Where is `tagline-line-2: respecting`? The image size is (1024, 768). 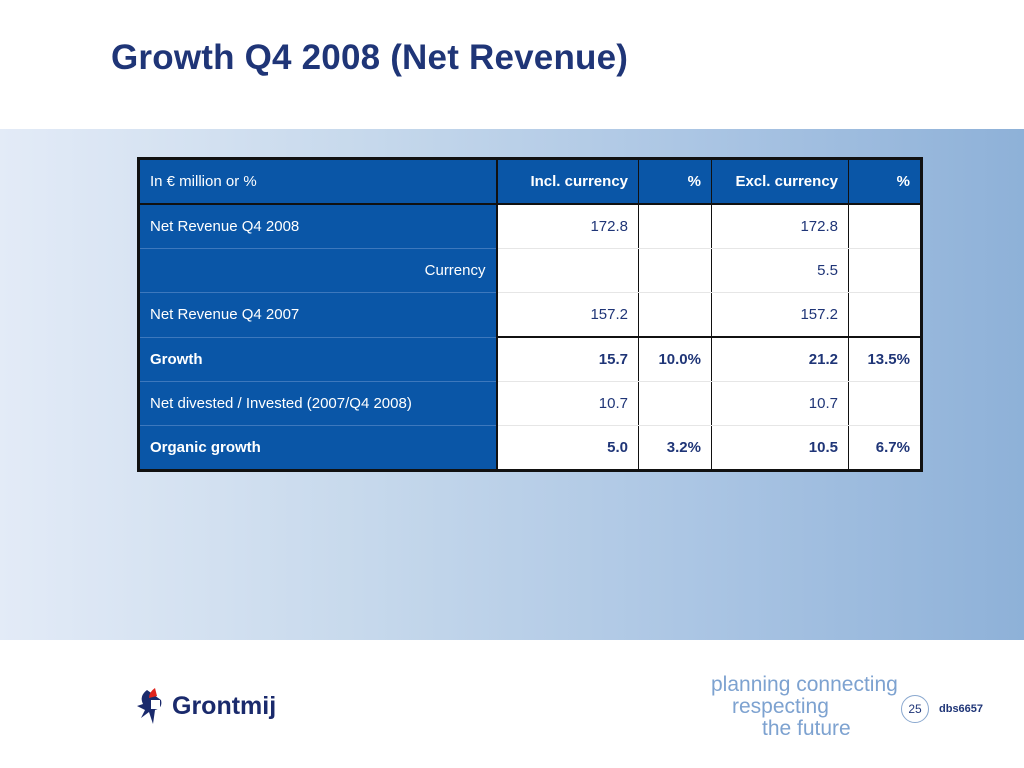 tagline-line-2: respecting is located at coordinates (780, 706).